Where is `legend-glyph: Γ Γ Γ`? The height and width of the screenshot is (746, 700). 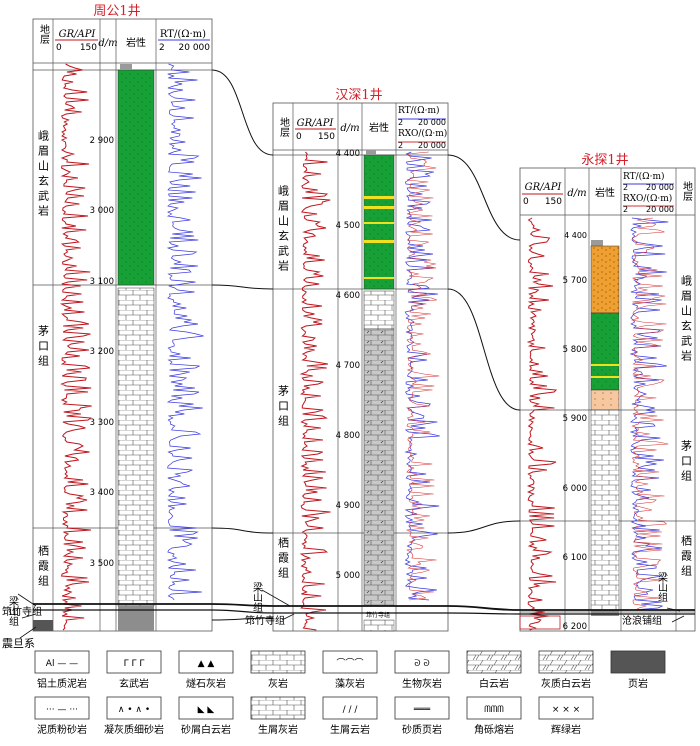 legend-glyph: Γ Γ Γ is located at coordinates (134, 664).